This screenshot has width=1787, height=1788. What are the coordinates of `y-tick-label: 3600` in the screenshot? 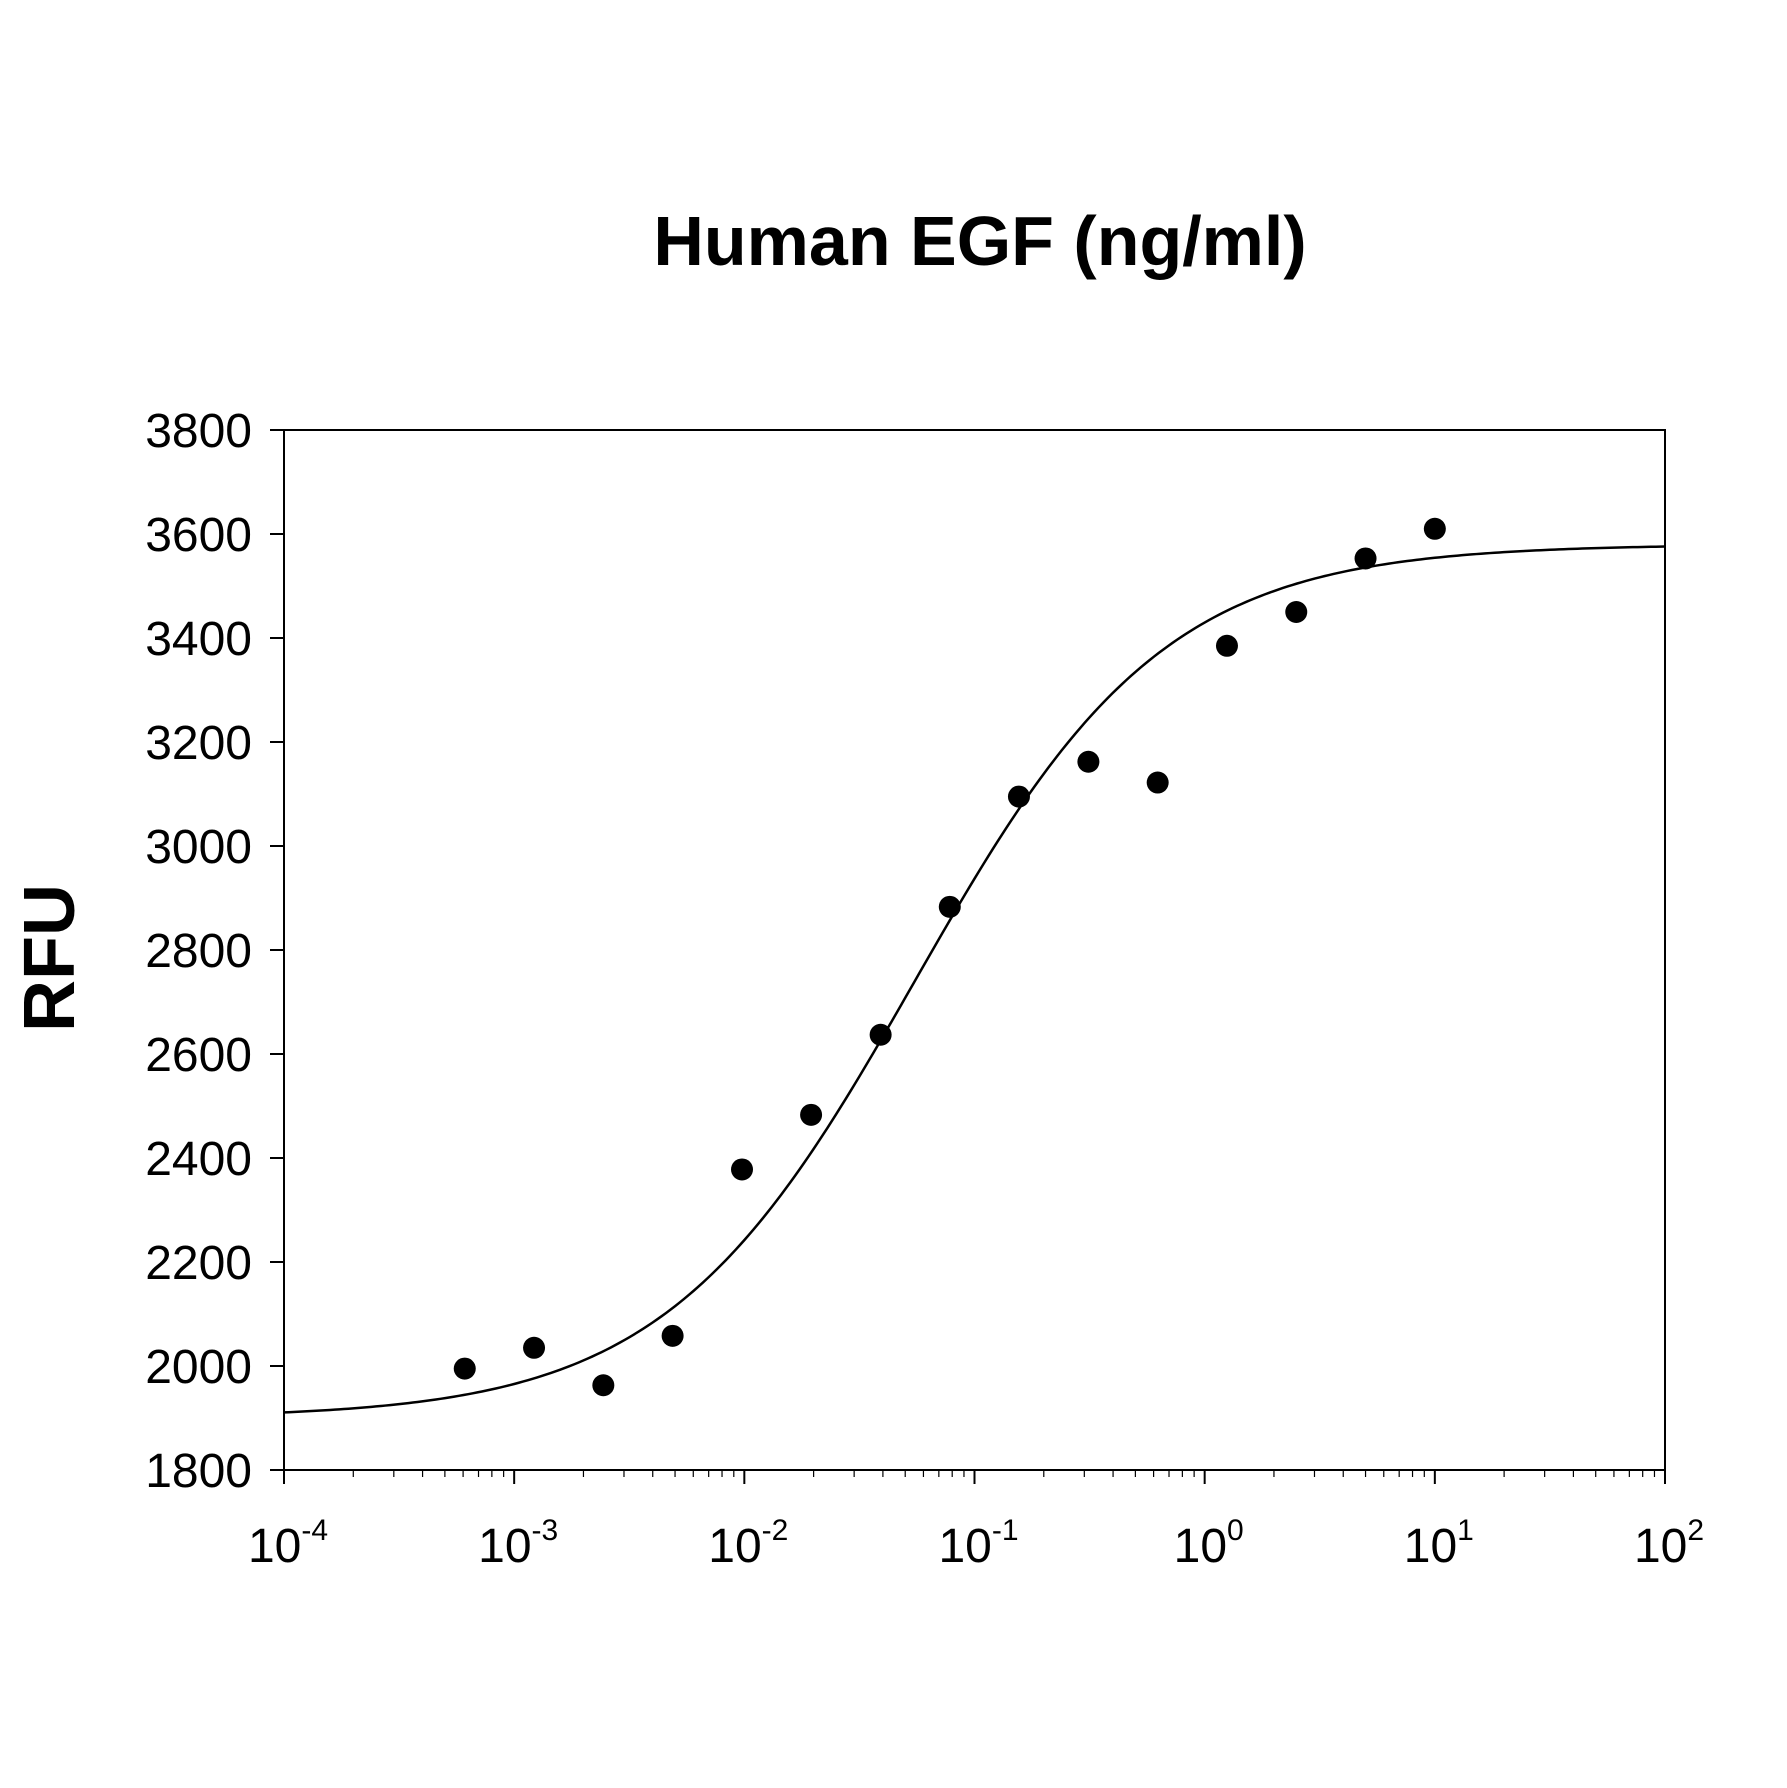 It's located at (198, 535).